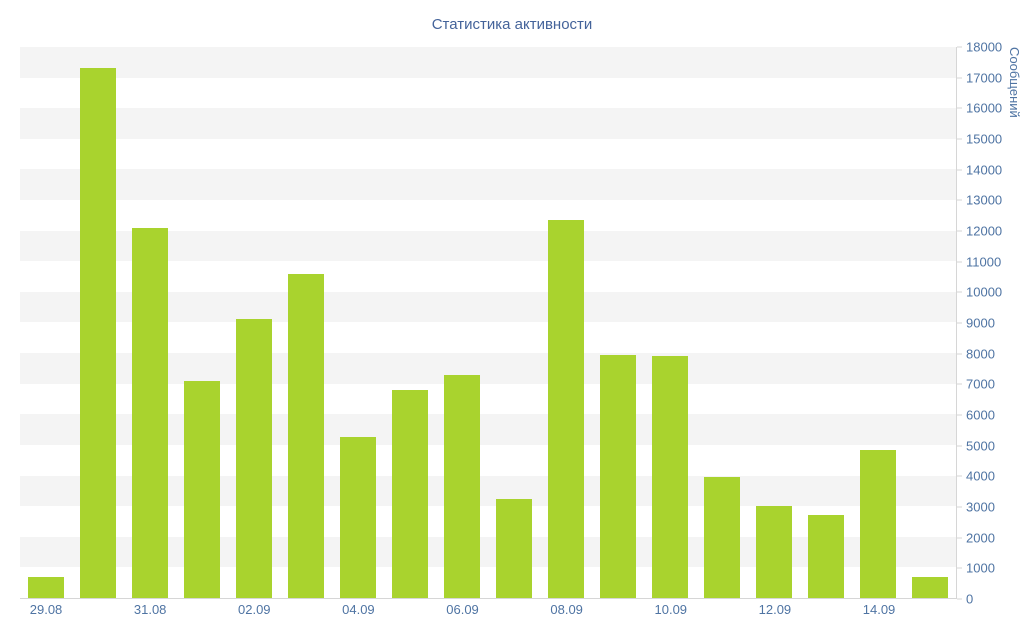 This screenshot has height=640, width=1024. I want to click on y-tick-label: 13000, so click(984, 200).